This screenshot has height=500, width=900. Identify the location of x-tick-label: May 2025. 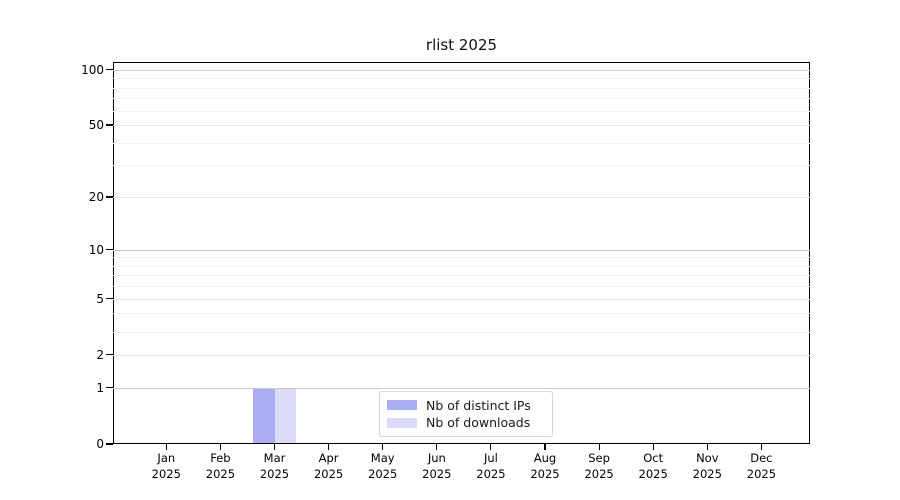
(383, 466).